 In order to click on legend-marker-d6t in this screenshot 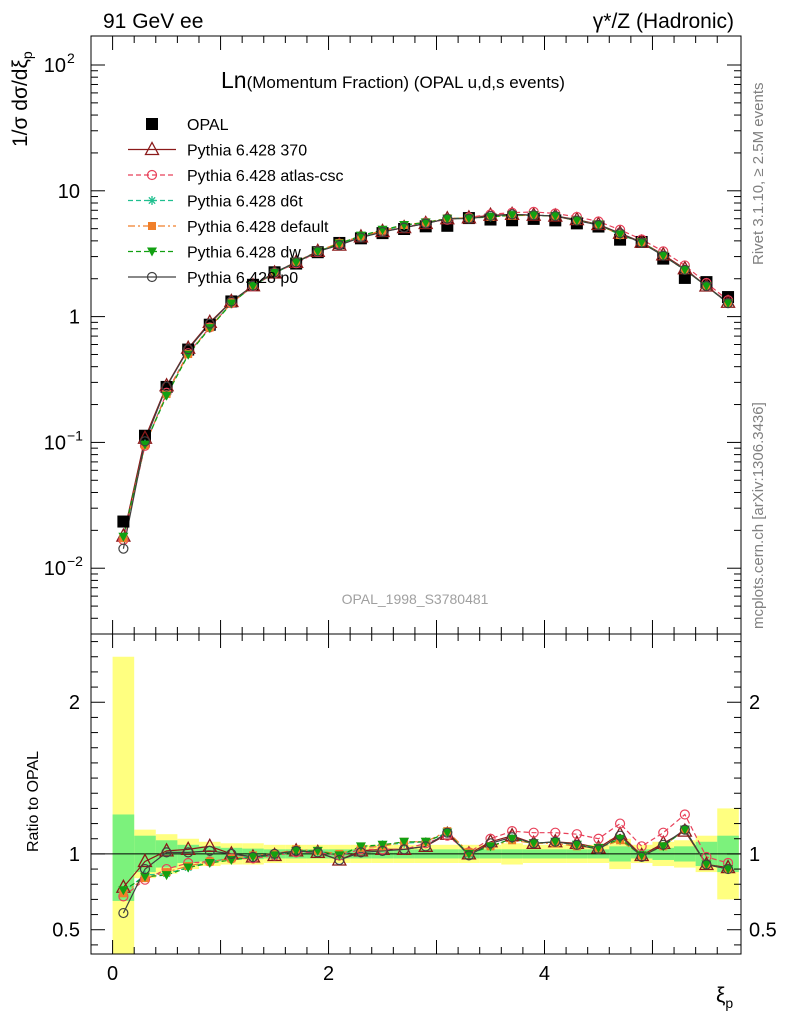, I will do `click(152, 200)`.